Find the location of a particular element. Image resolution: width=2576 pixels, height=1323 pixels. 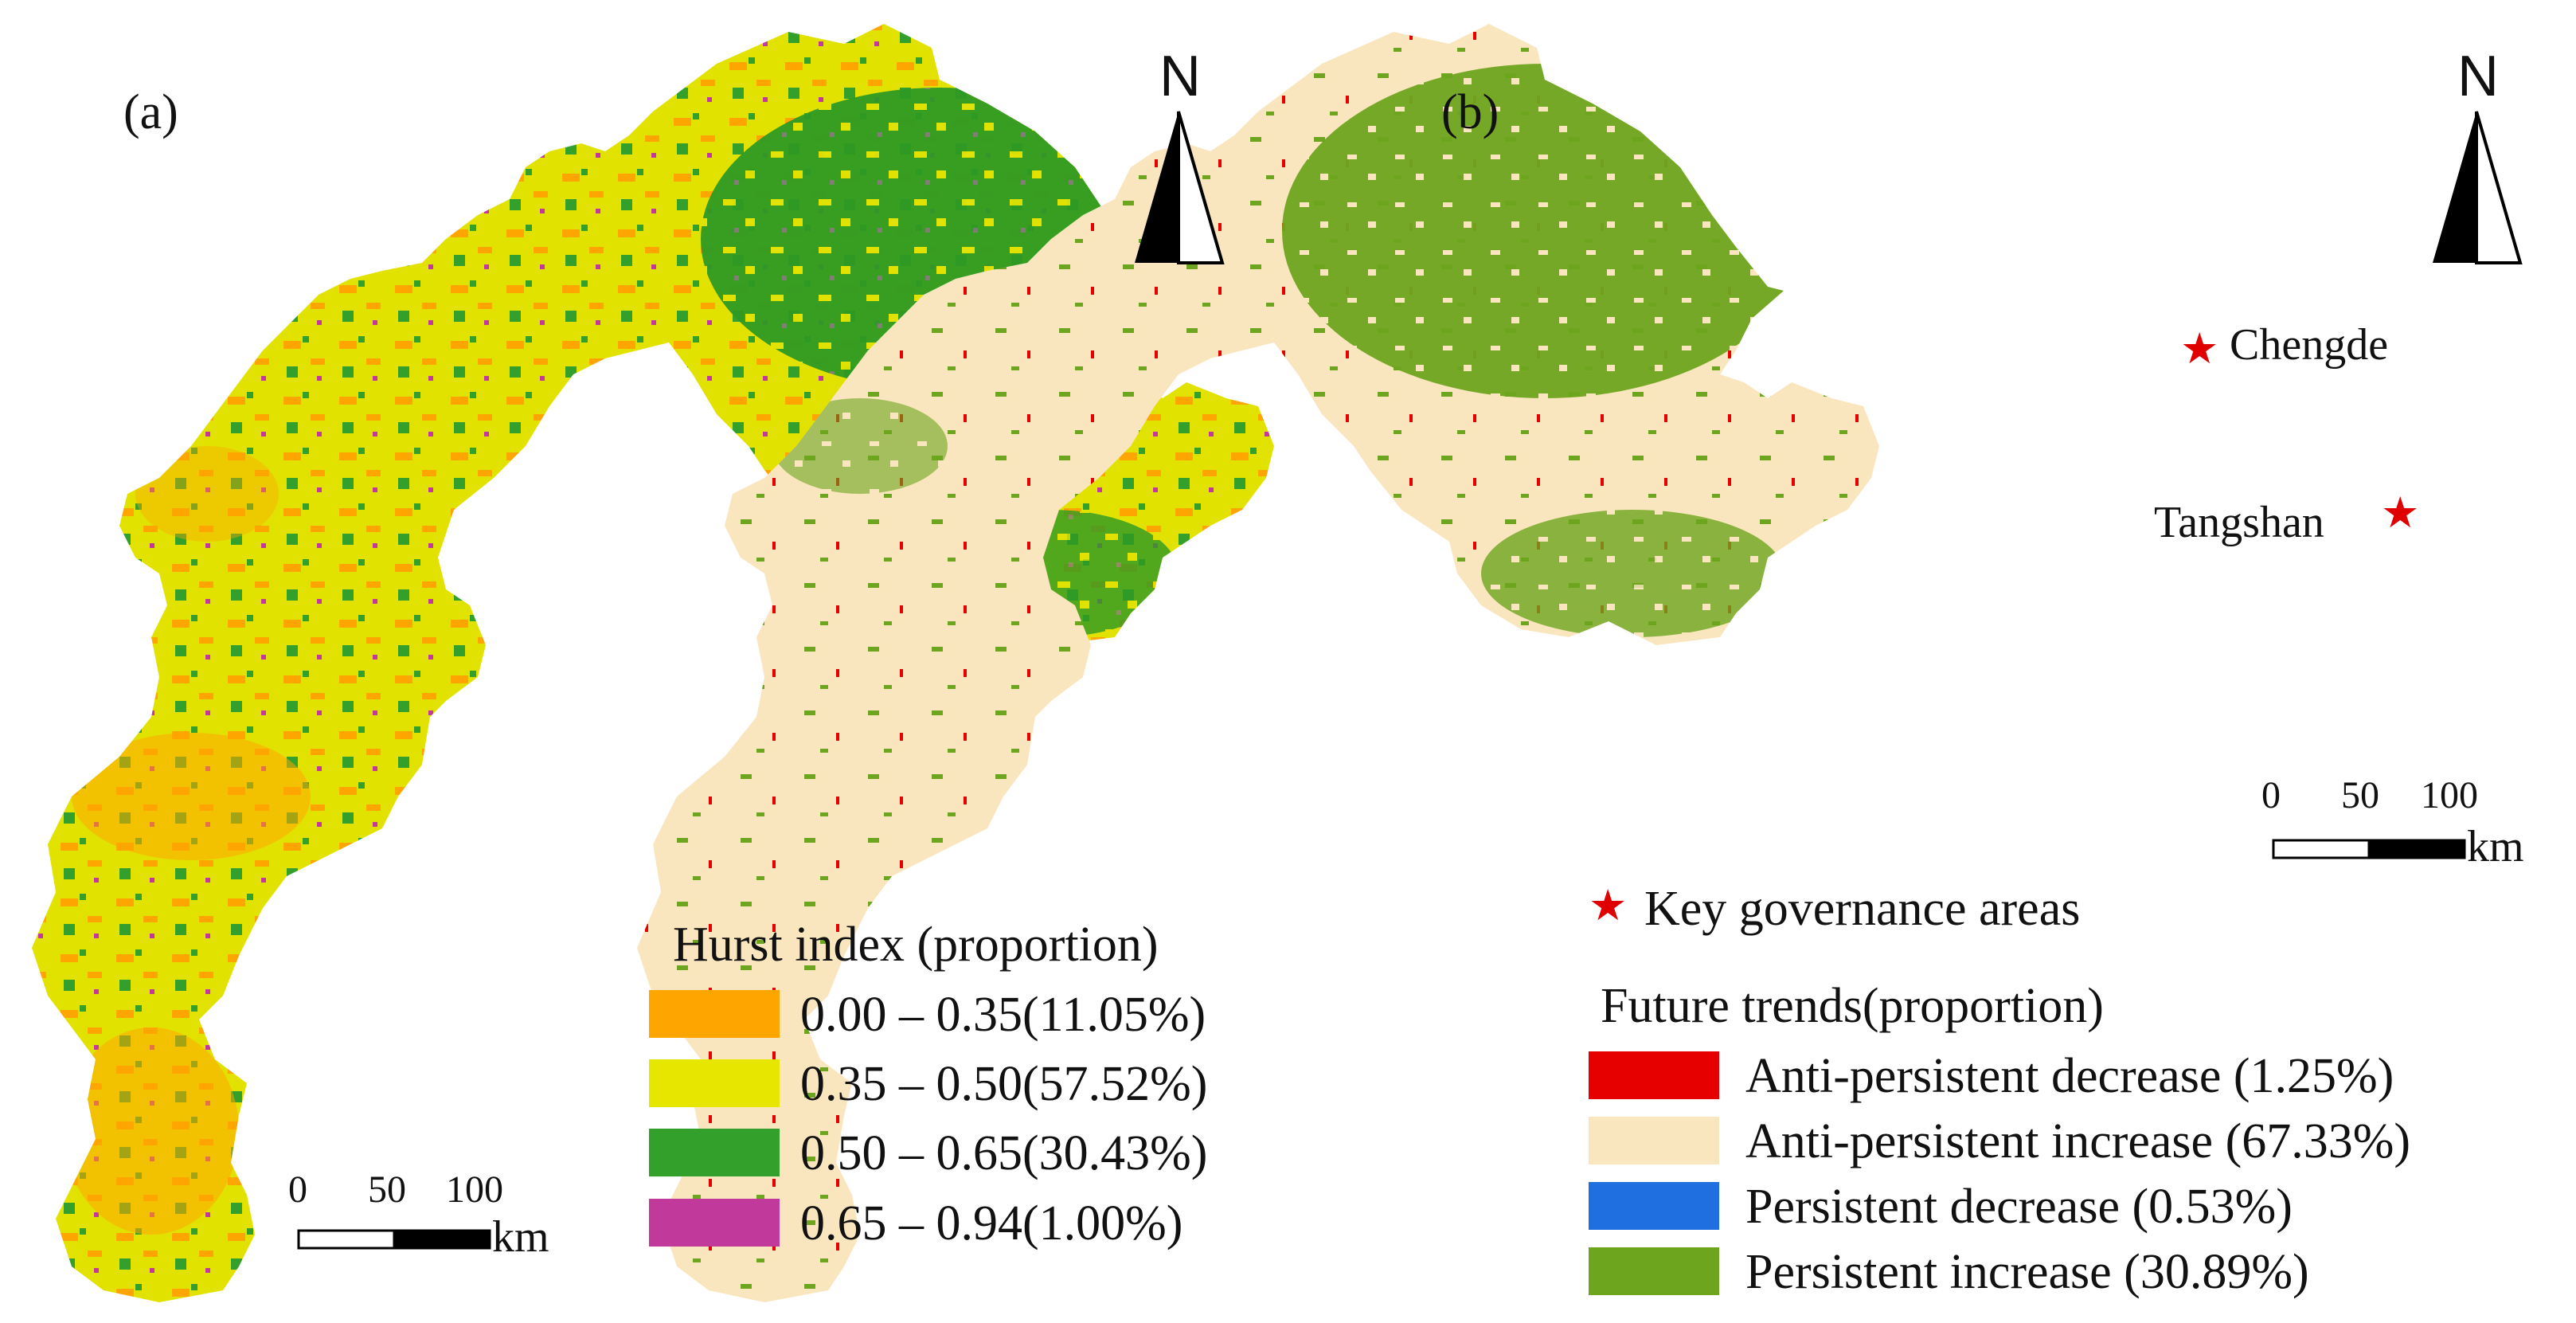

key-area-star-icon: ★ is located at coordinates (1609, 905).